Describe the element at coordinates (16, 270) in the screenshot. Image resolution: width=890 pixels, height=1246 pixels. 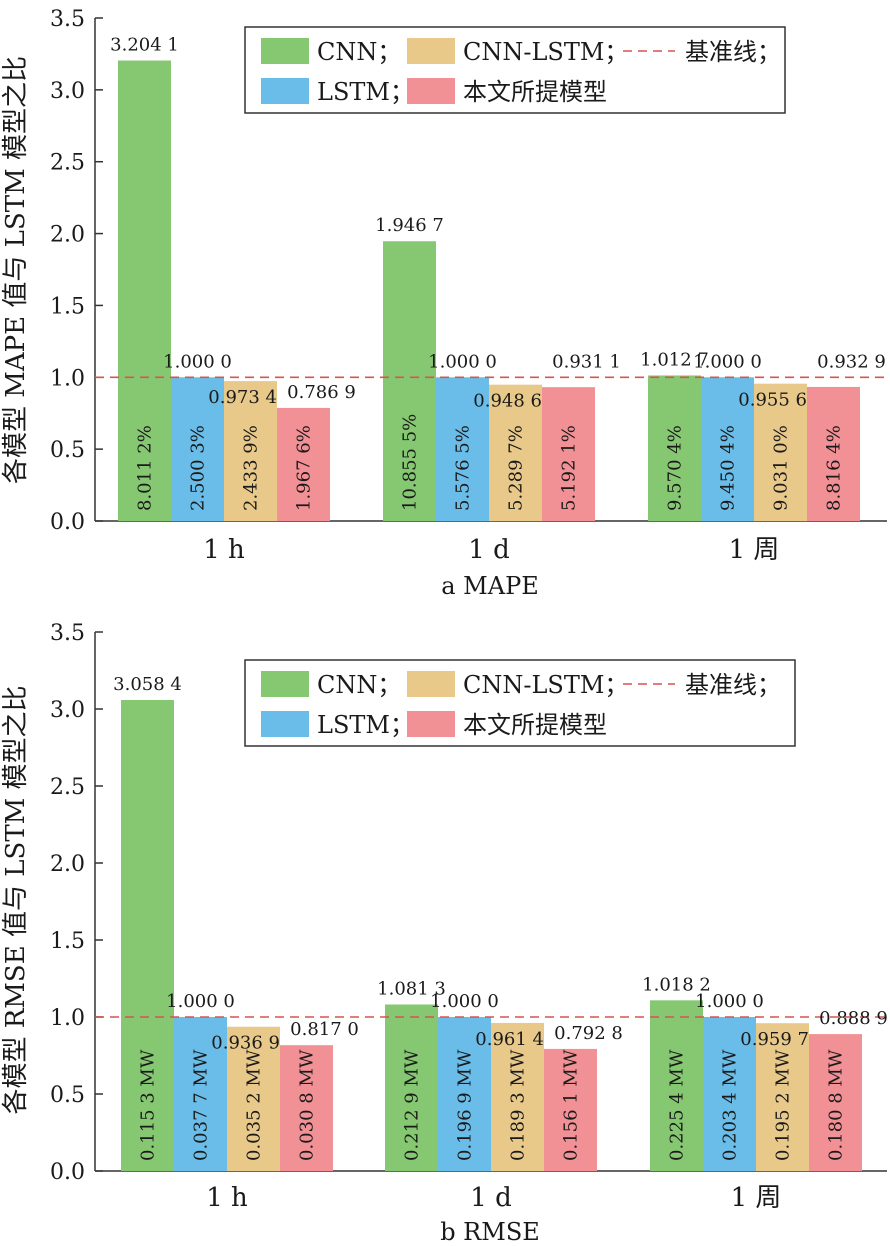
I see `y-axis-title: 各模型 MAPE 值与 LSTM 模型之比` at that location.